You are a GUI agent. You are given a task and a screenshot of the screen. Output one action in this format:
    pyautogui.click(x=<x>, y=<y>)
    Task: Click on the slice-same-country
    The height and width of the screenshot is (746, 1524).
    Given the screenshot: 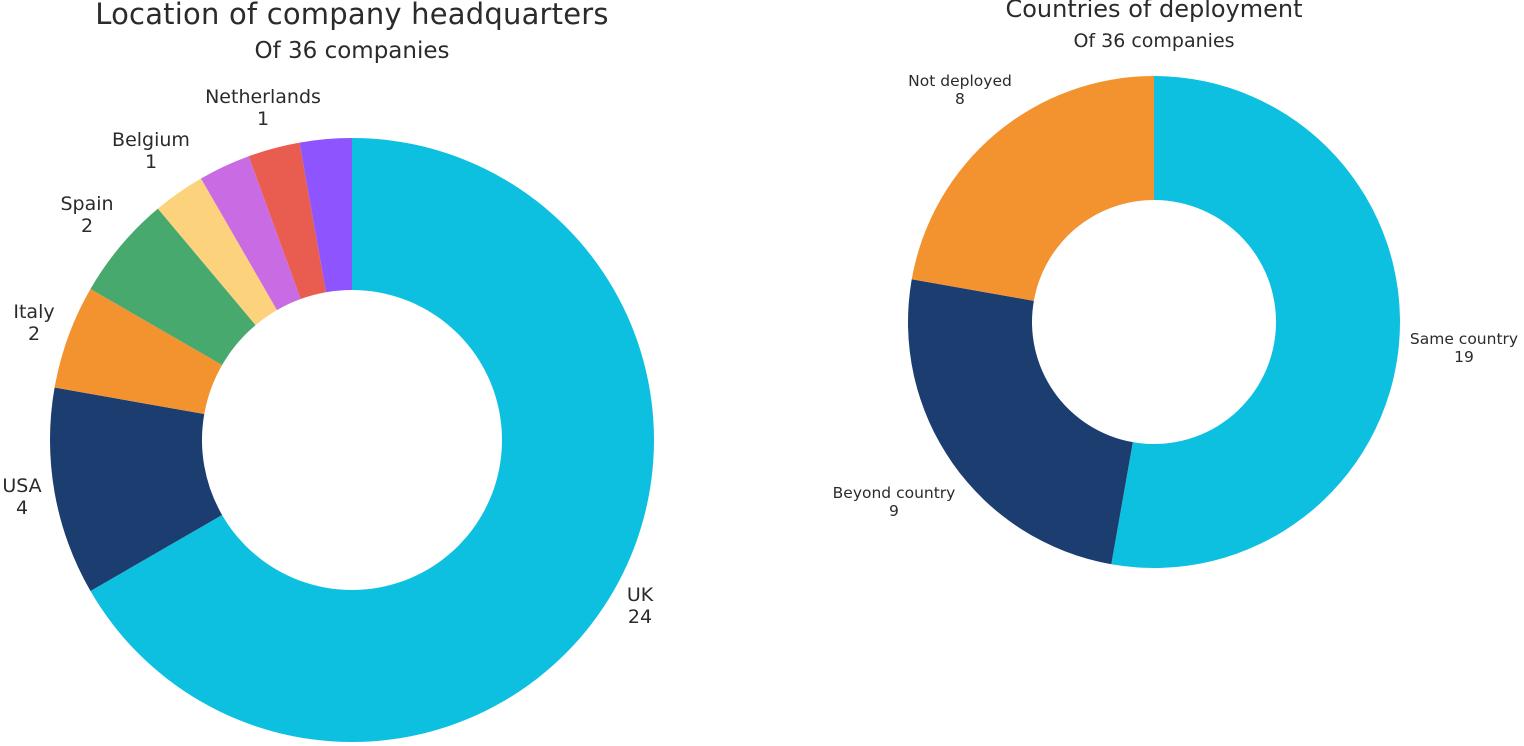 What is the action you would take?
    pyautogui.click(x=1256, y=322)
    